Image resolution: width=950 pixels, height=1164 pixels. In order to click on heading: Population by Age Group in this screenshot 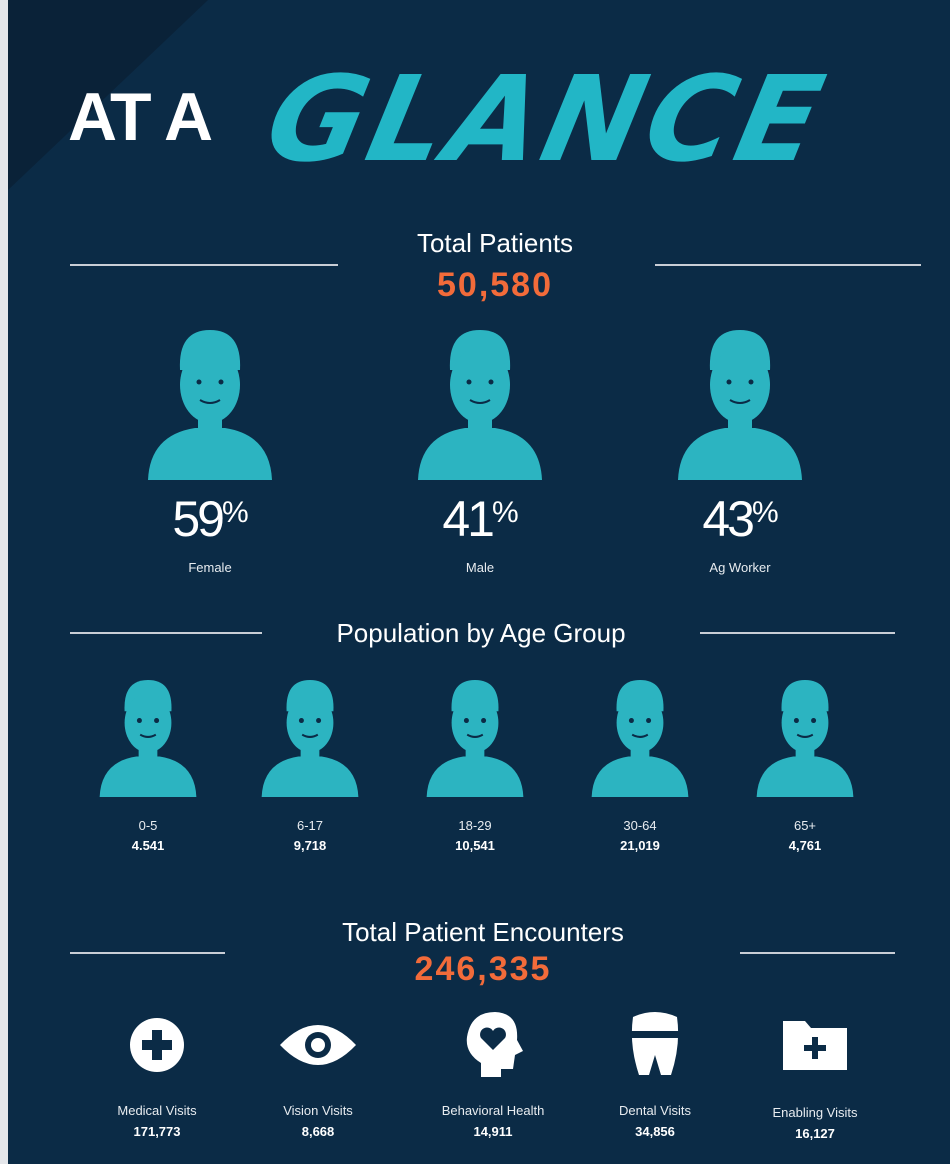, I will do `click(481, 633)`.